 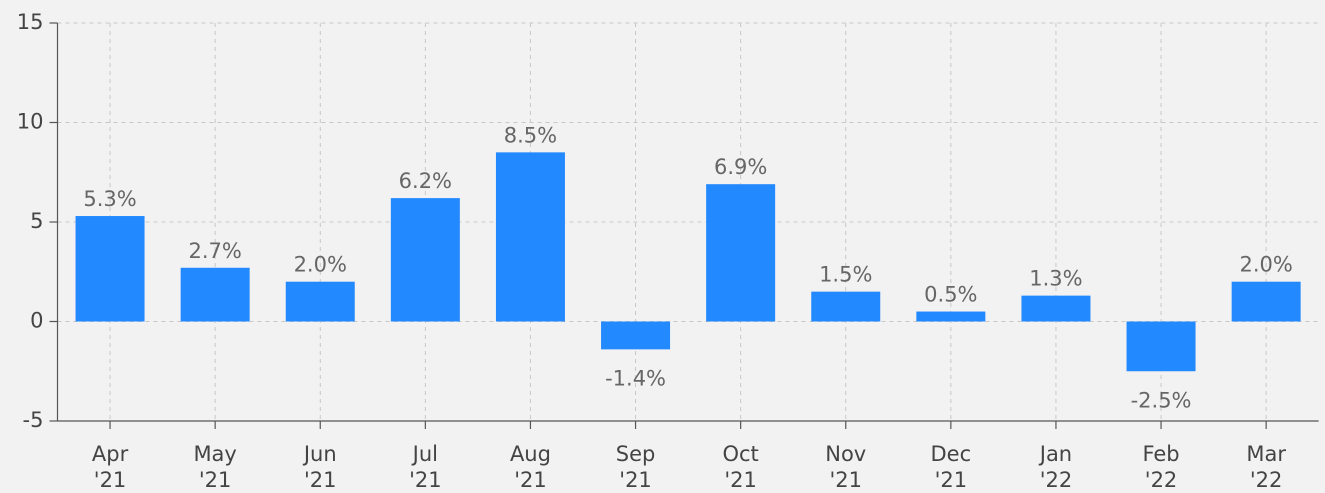 I want to click on x-tick-label-line: Jan, so click(x=1055, y=454).